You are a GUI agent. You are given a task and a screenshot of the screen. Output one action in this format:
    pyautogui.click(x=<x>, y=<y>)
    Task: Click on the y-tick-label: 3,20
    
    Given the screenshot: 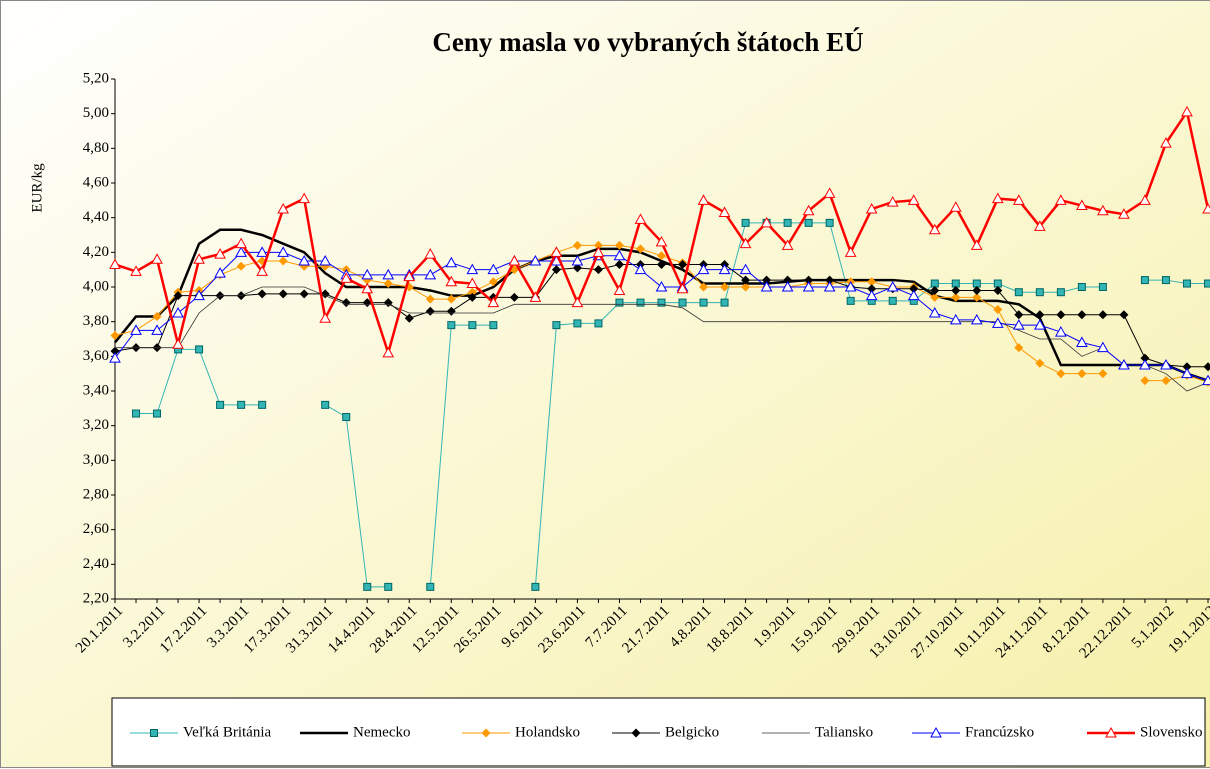 What is the action you would take?
    pyautogui.click(x=96, y=425)
    